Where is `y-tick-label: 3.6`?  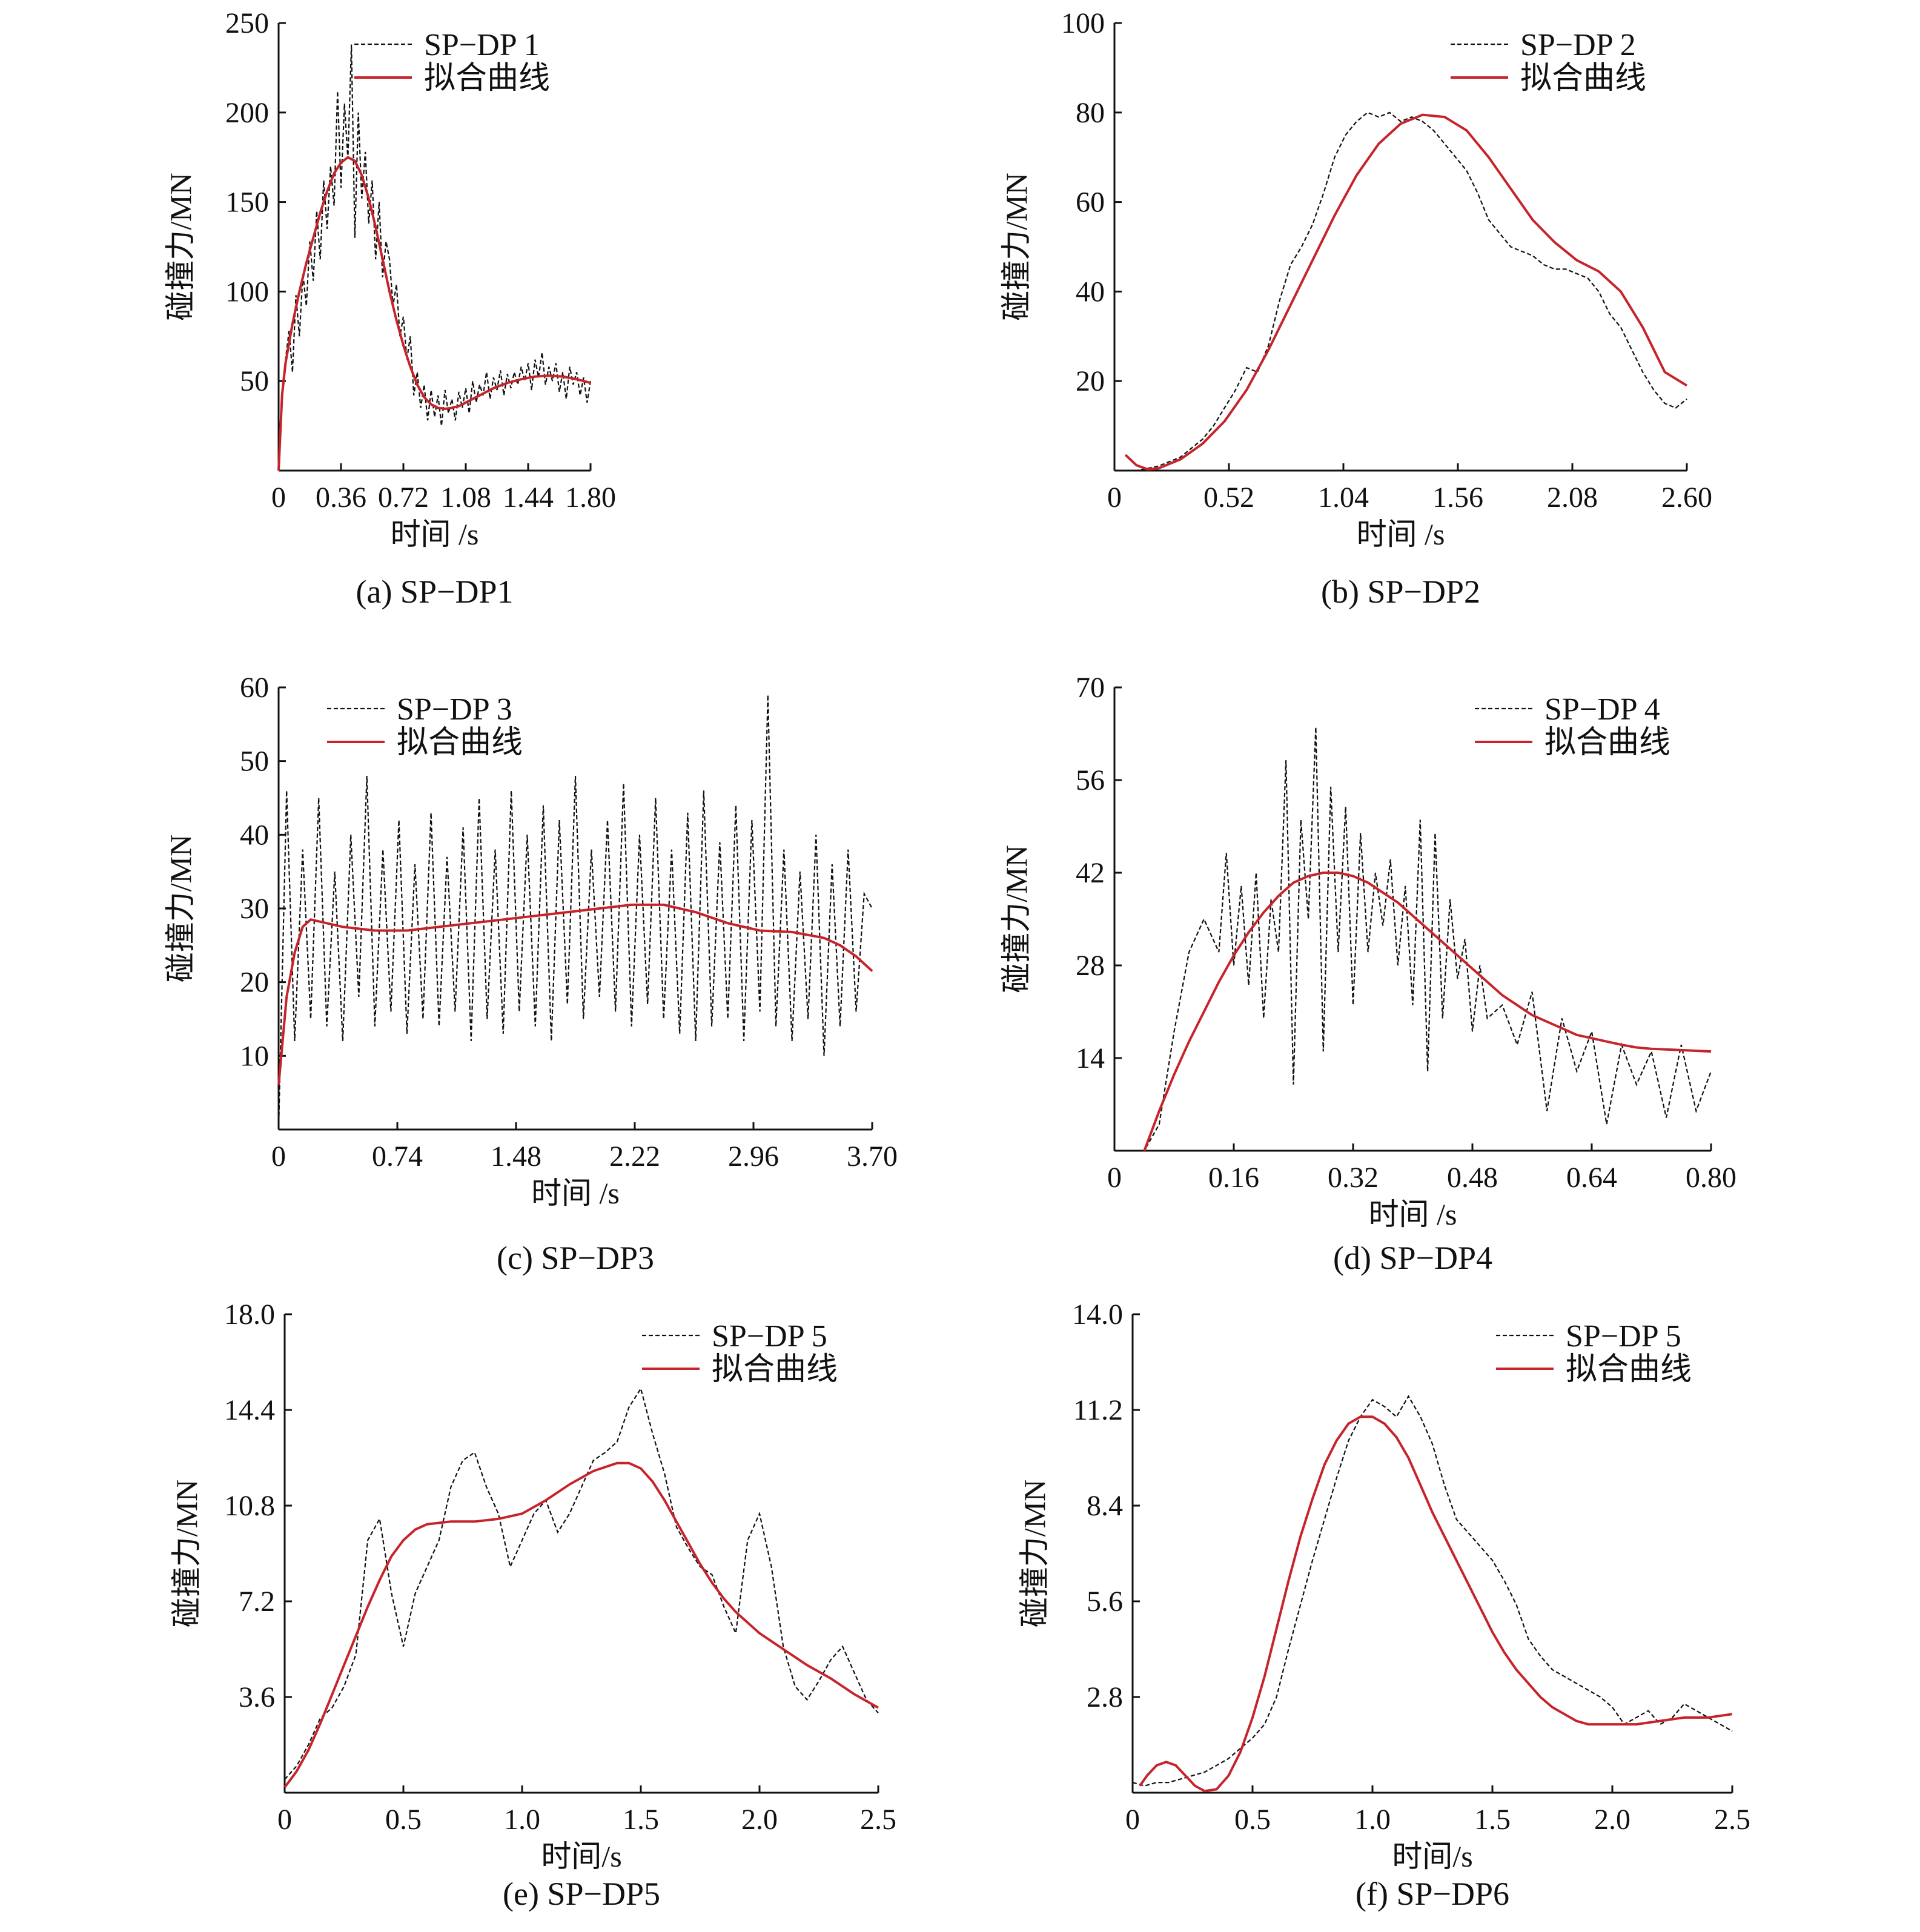
y-tick-label: 3.6 is located at coordinates (257, 1697).